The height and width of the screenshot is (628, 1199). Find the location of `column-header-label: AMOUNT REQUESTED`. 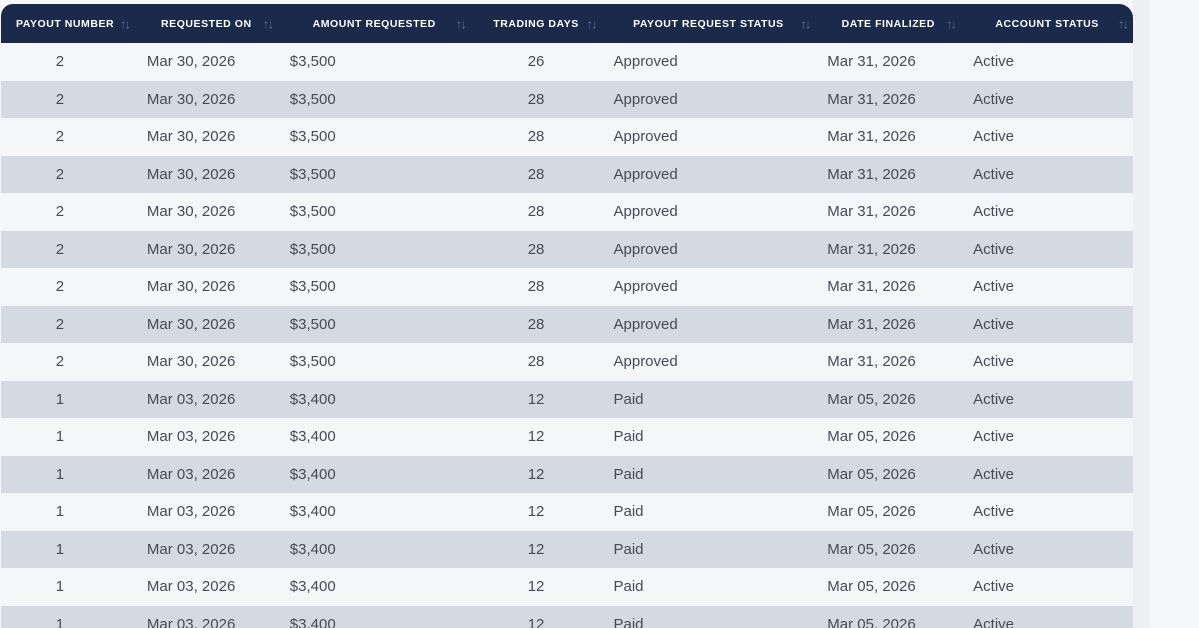

column-header-label: AMOUNT REQUESTED is located at coordinates (374, 23).